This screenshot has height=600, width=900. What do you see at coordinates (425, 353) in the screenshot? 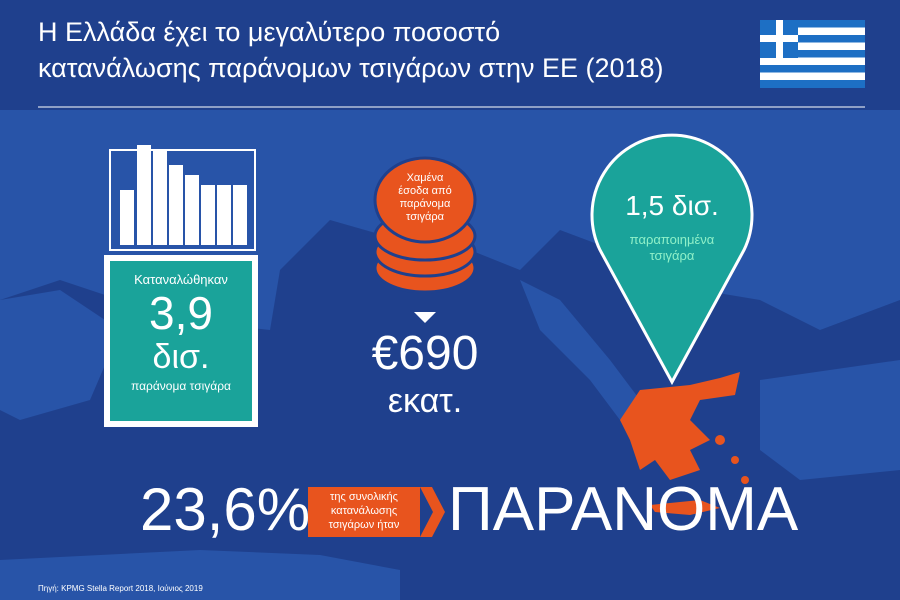
I see `coins-number: €690` at bounding box center [425, 353].